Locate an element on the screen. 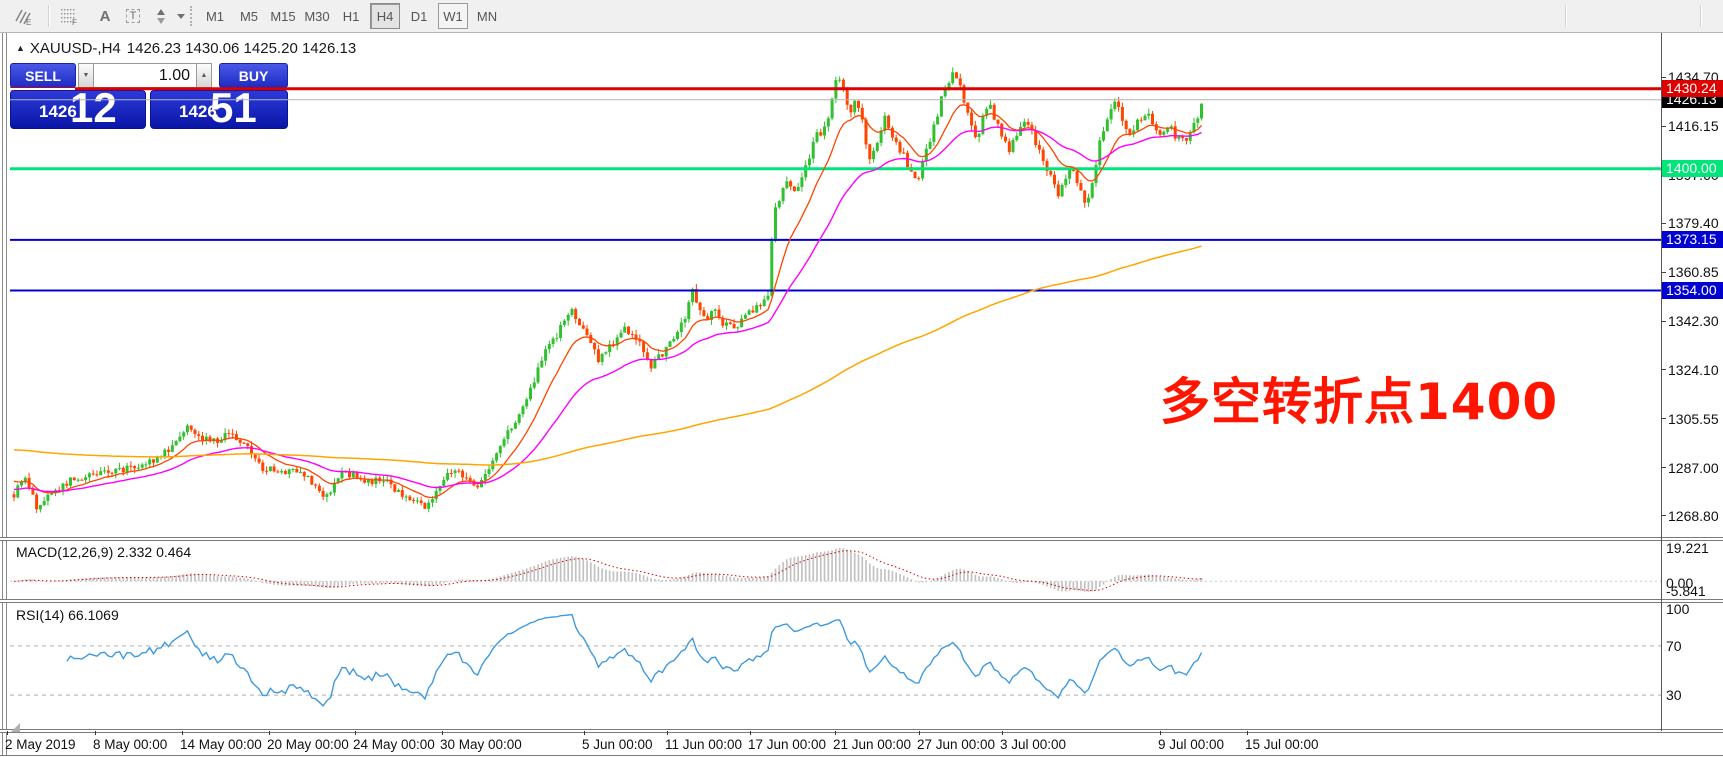 This screenshot has height=757, width=1723. macd-pane is located at coordinates (835, 569).